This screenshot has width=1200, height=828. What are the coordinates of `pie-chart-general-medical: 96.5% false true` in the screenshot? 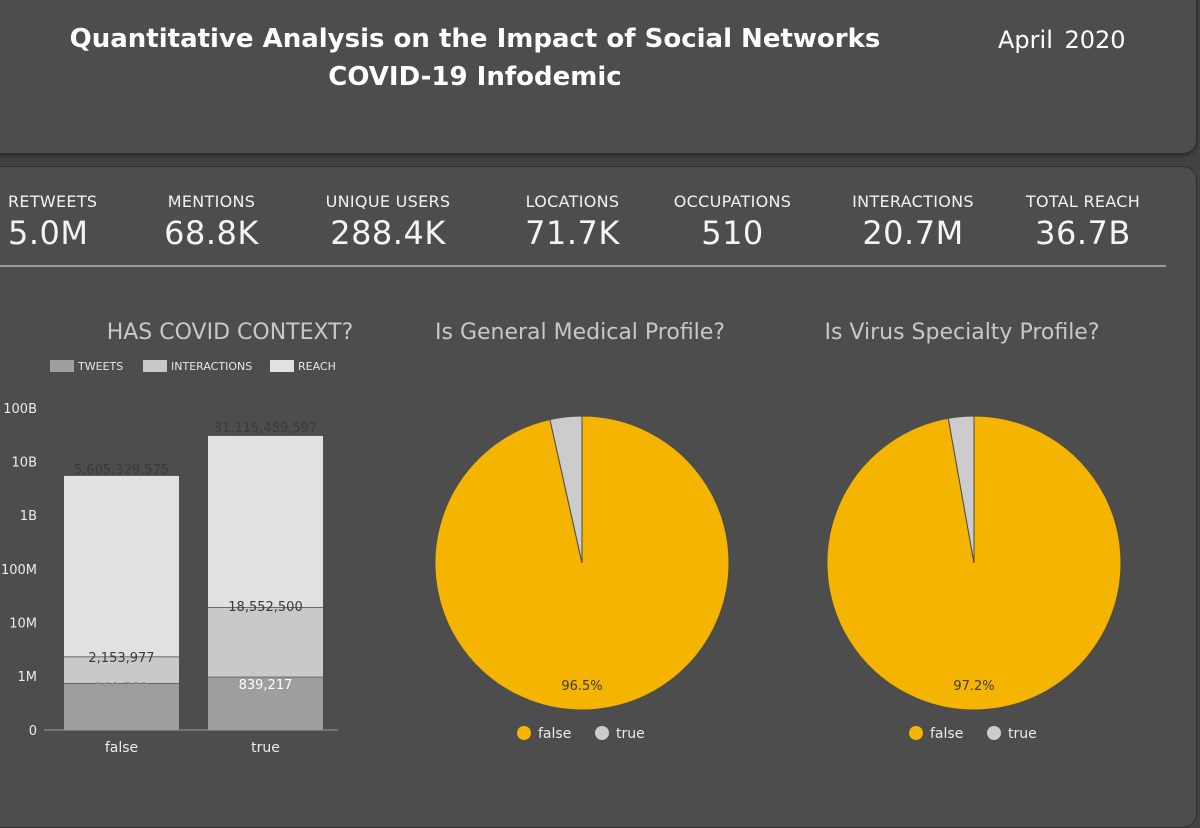 It's located at (582, 578).